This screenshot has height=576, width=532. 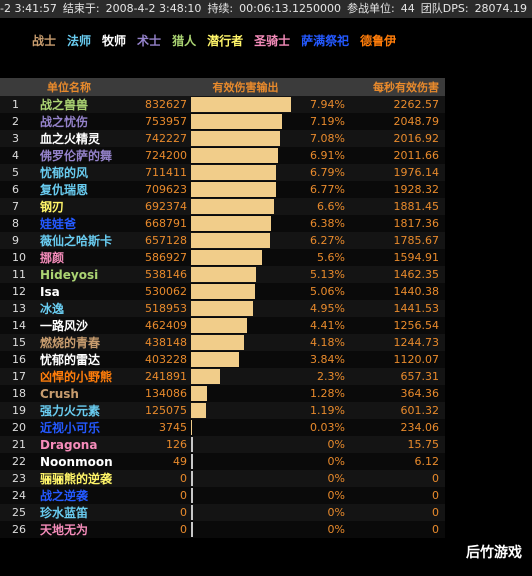 What do you see at coordinates (19, 257) in the screenshot?
I see `rank-cell: 10` at bounding box center [19, 257].